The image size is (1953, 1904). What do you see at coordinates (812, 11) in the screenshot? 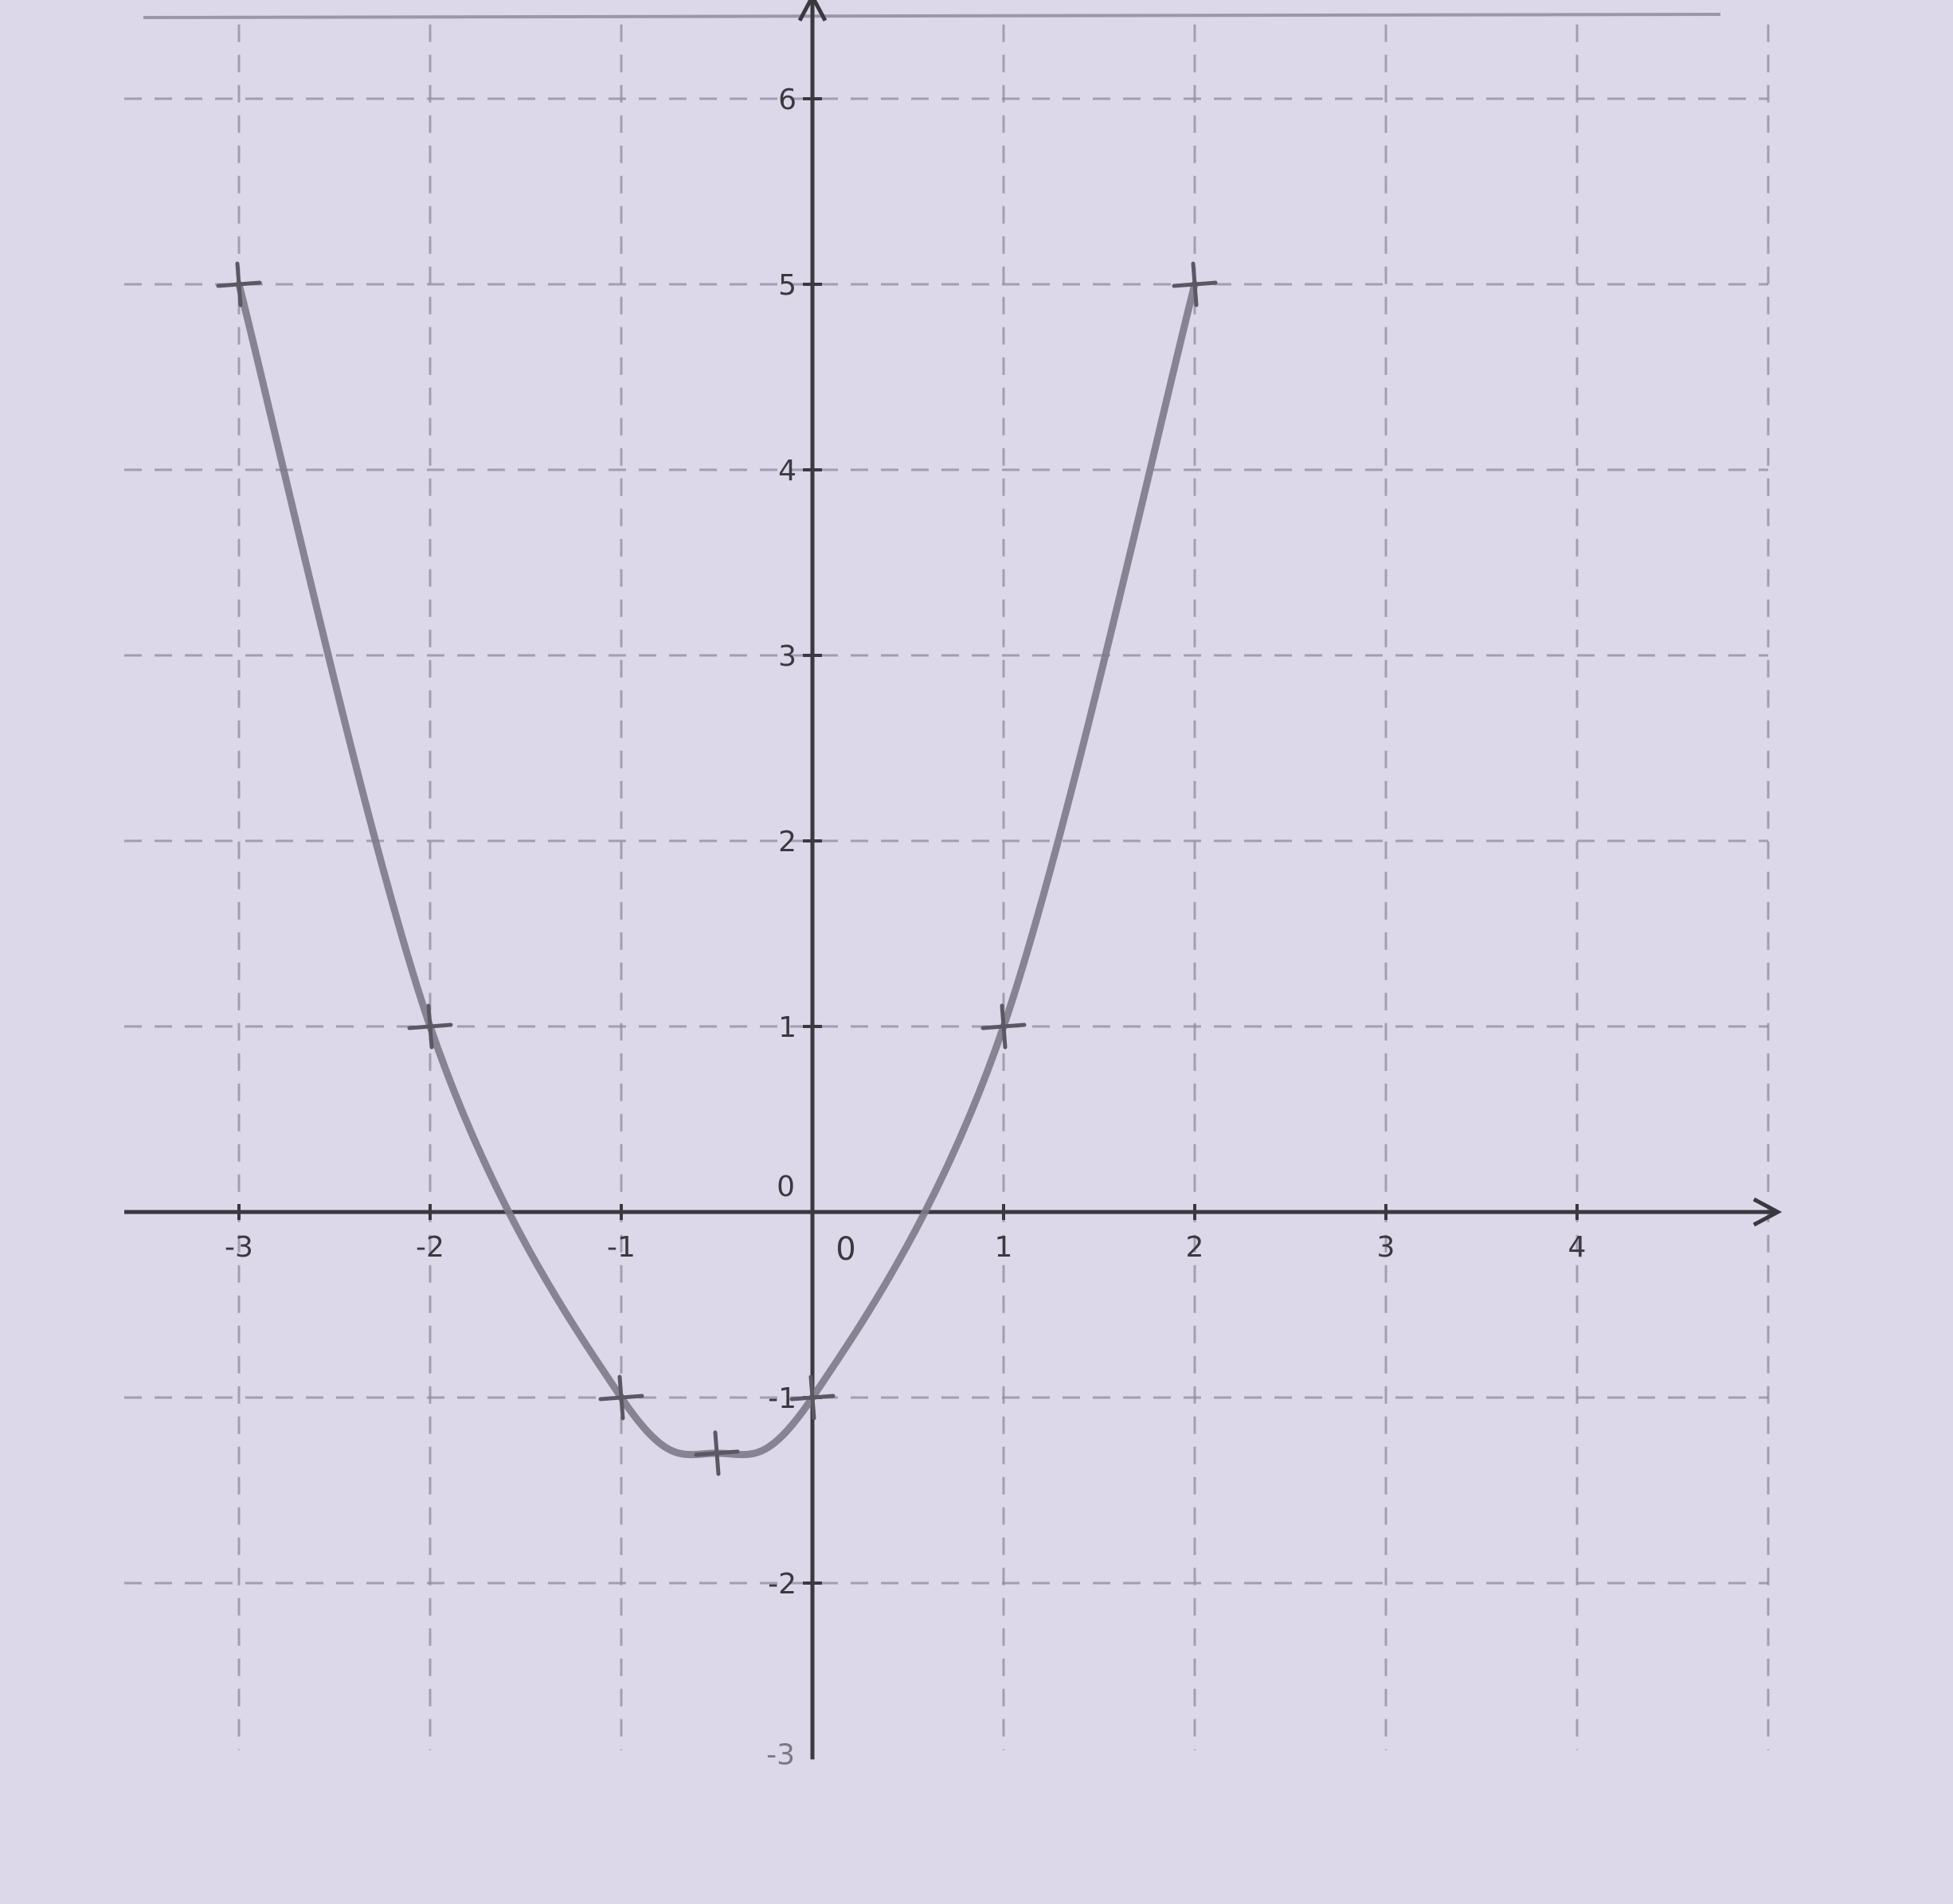
I see `y-axis-arrow` at bounding box center [812, 11].